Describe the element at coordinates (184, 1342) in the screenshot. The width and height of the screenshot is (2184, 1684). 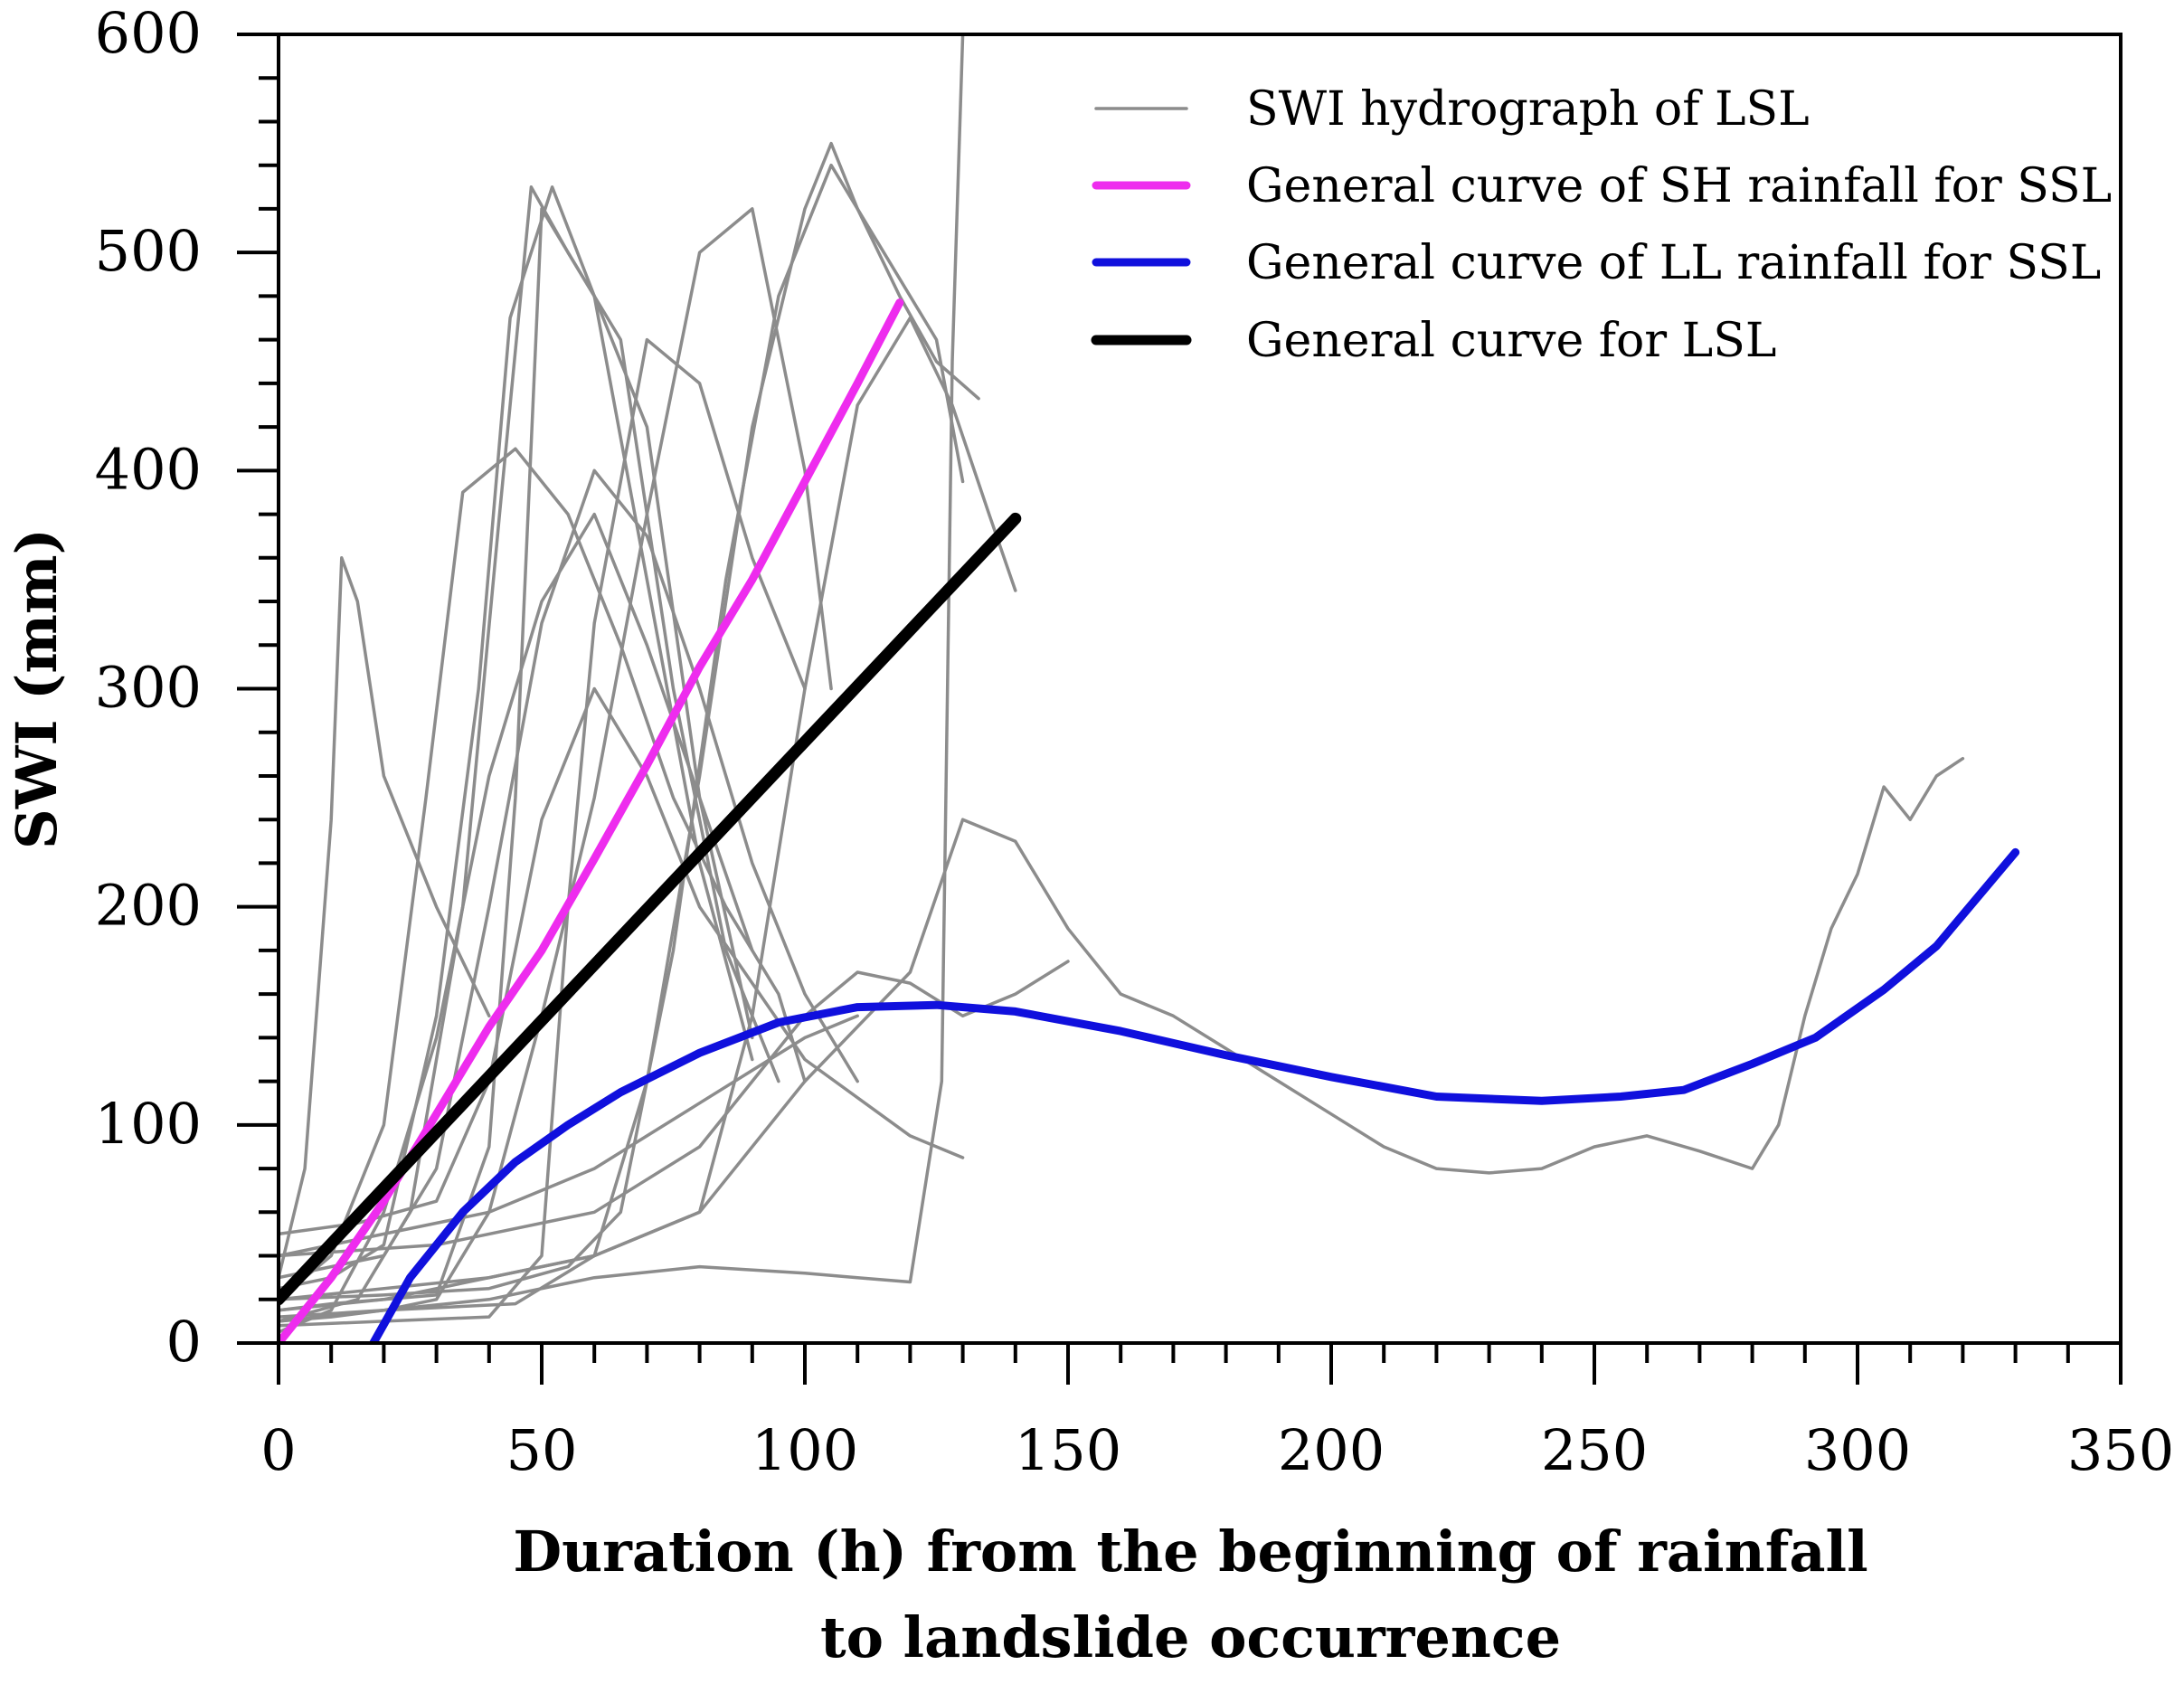
I see `y-tick-label: 0` at that location.